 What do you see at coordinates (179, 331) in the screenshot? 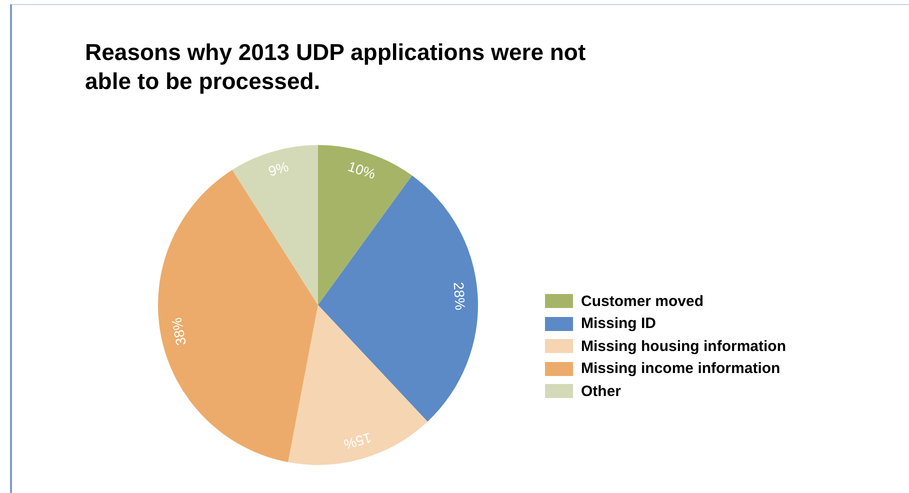
I see `data-label: 38%` at bounding box center [179, 331].